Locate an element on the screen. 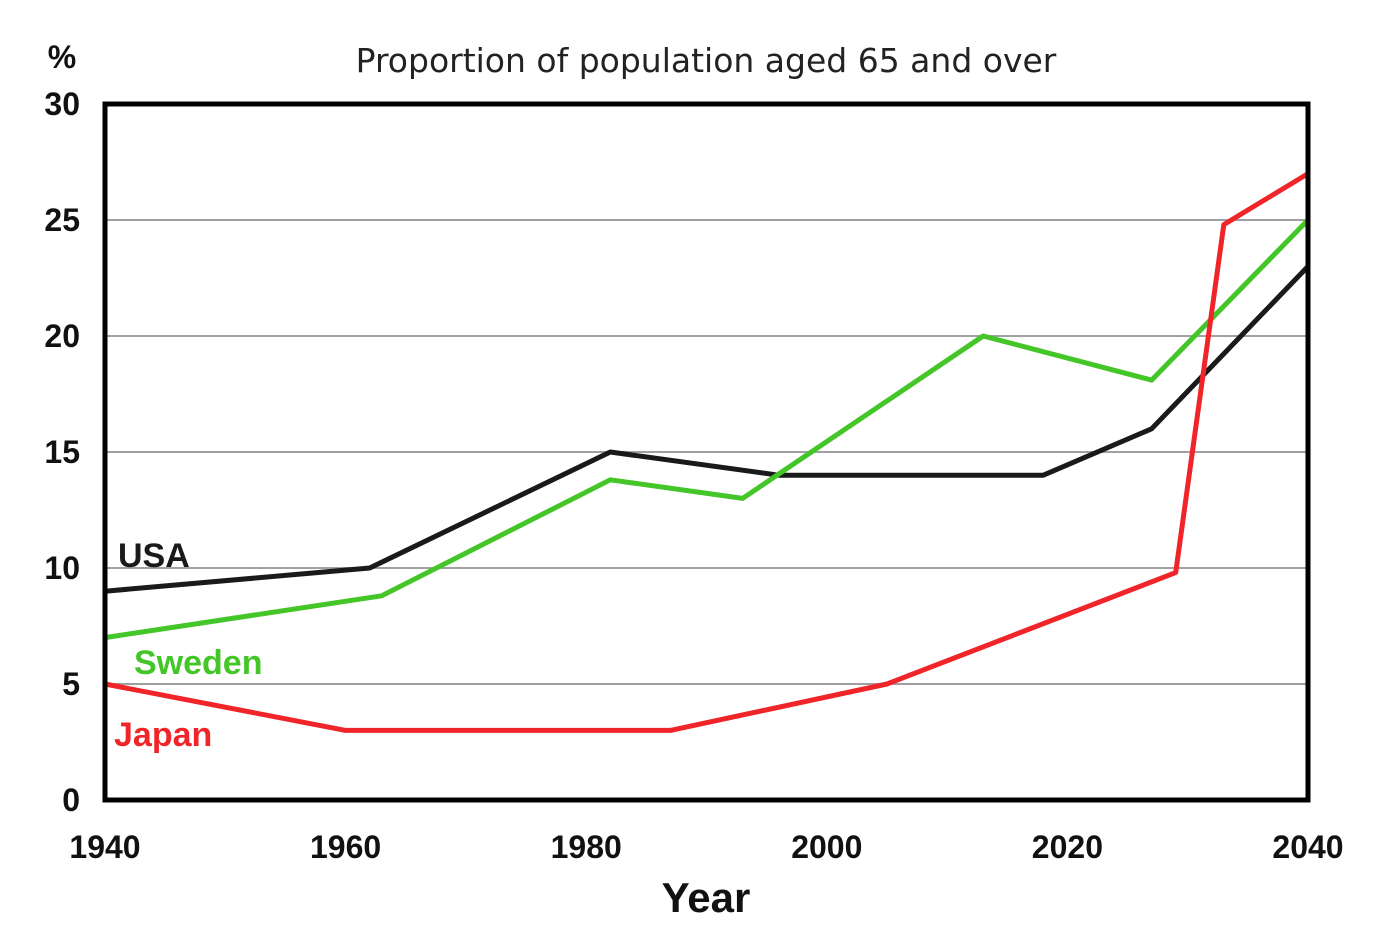  y-tick-label: 30 is located at coordinates (62, 104).